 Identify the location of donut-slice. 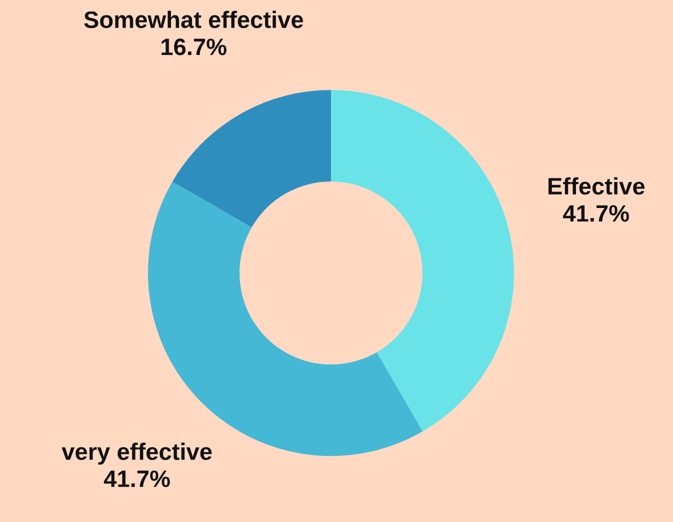
(251, 159).